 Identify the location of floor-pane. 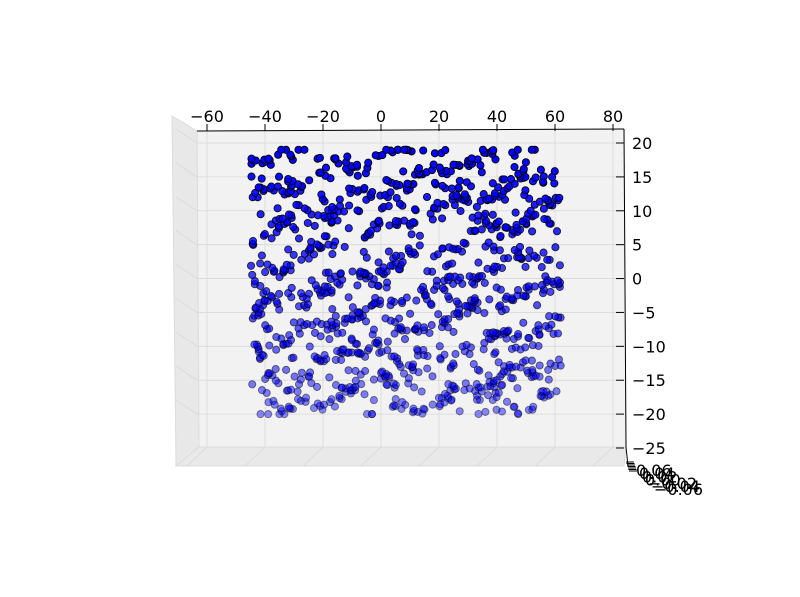
(400, 456).